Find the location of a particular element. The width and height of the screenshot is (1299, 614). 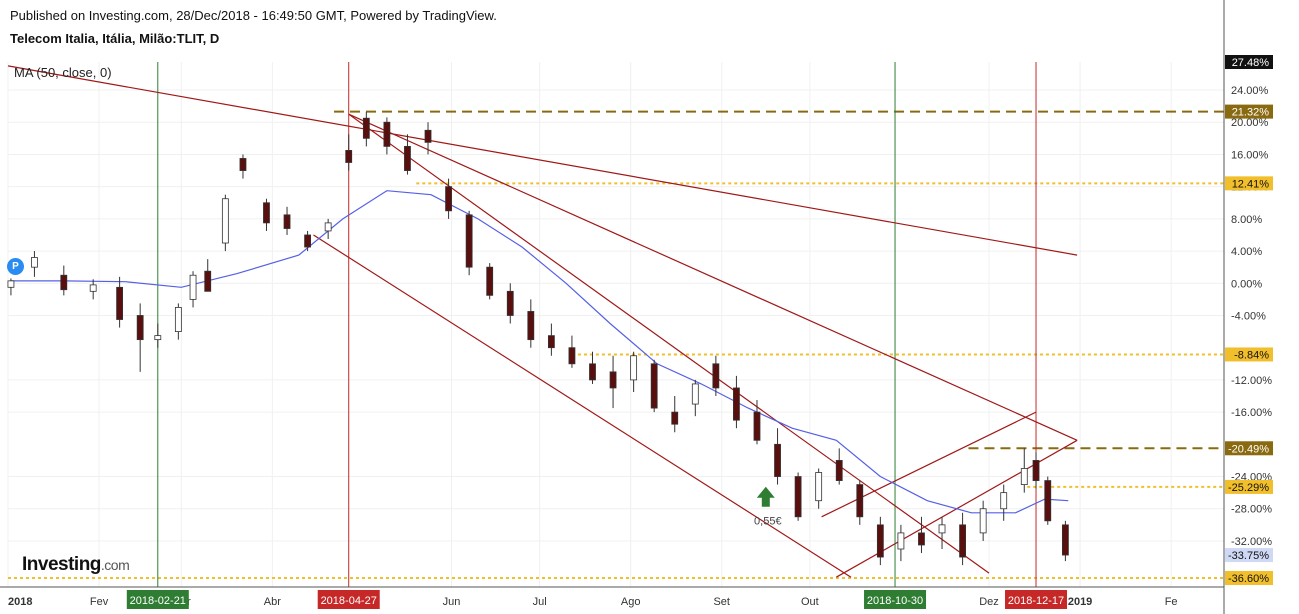

indicator-legend: MA (50, close, 0) is located at coordinates (63, 72).